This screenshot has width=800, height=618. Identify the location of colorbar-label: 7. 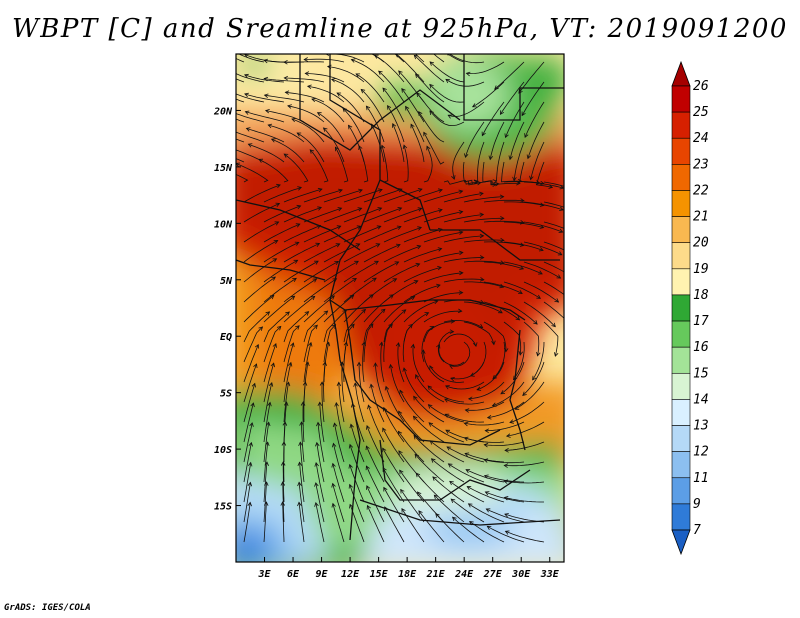
(697, 530).